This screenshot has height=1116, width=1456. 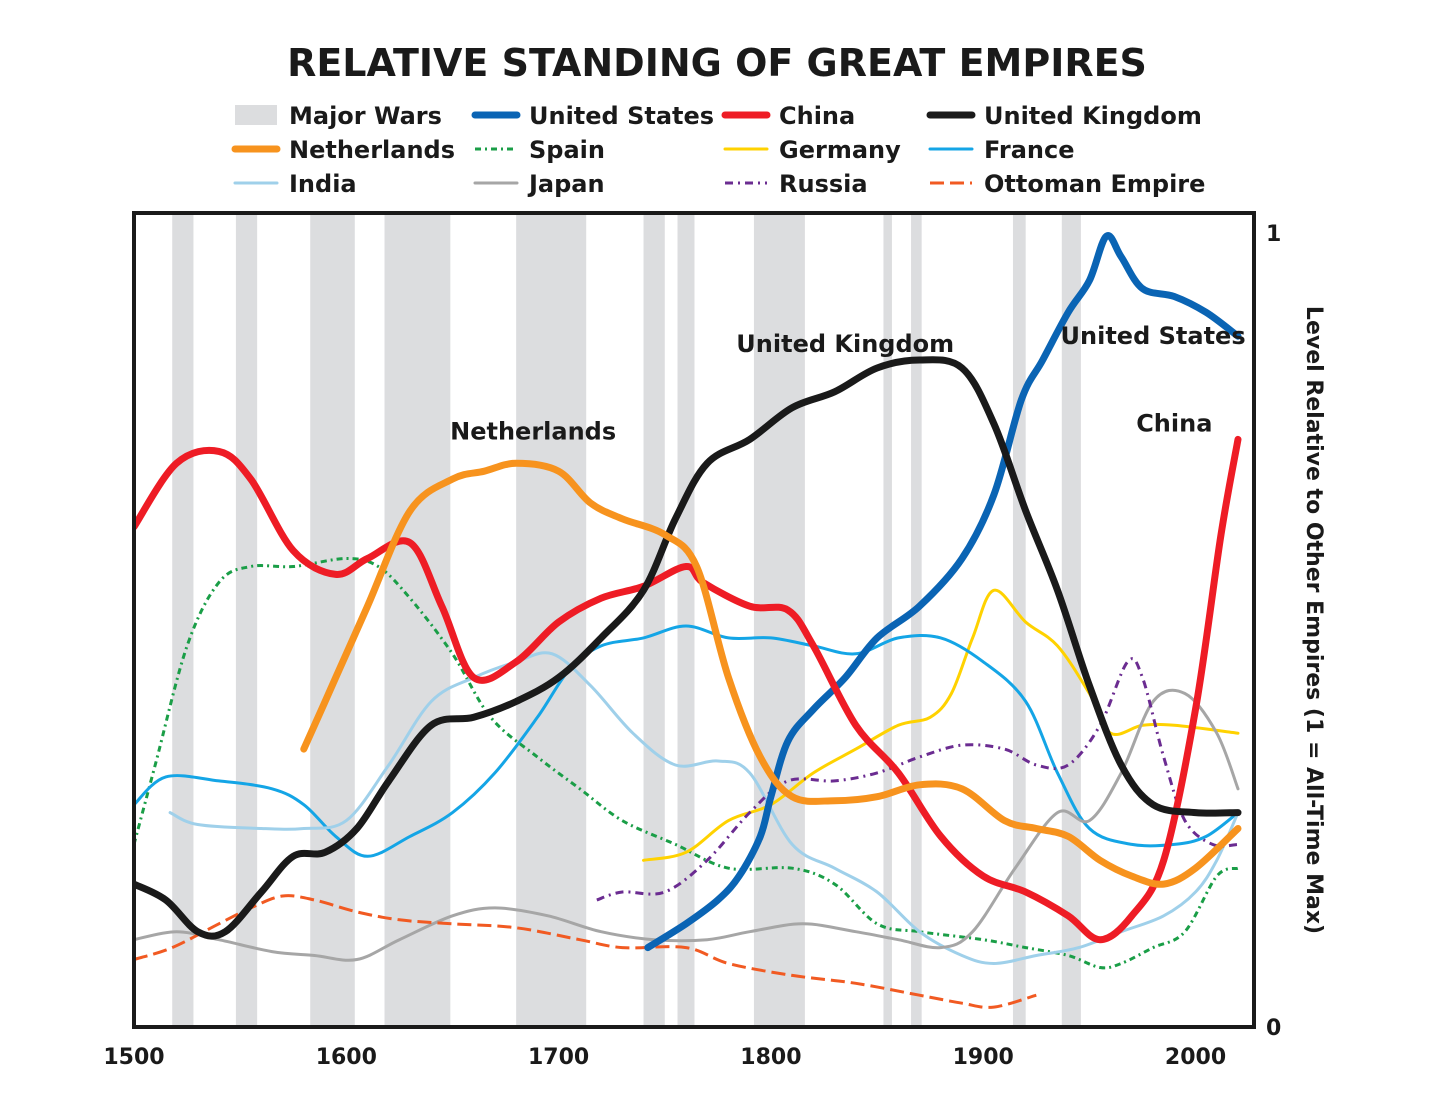 I want to click on x-tick-1600: 1600, so click(x=346, y=1057).